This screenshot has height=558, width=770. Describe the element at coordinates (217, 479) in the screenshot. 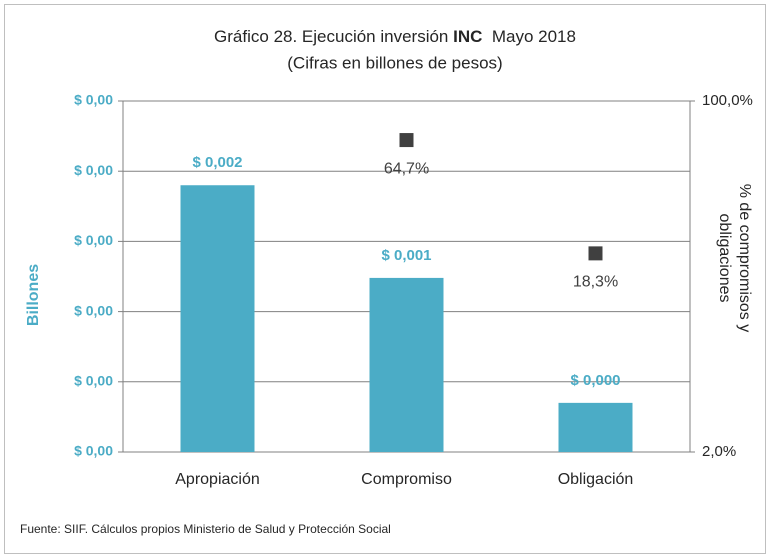

I see `x-tick-label: Apropiación` at that location.